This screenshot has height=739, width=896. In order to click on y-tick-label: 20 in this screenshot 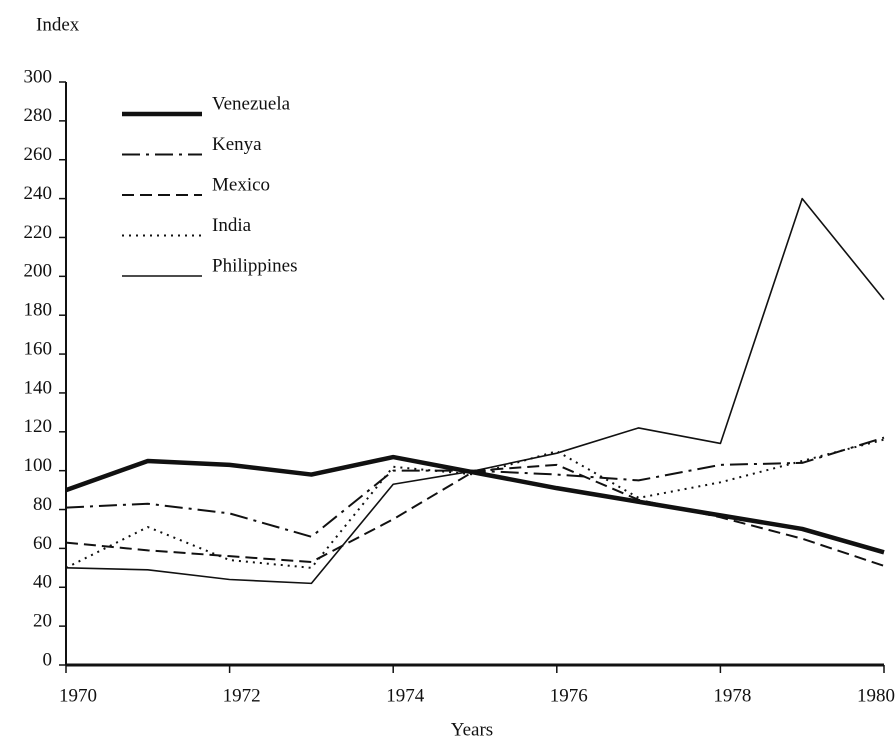, I will do `click(42, 620)`.